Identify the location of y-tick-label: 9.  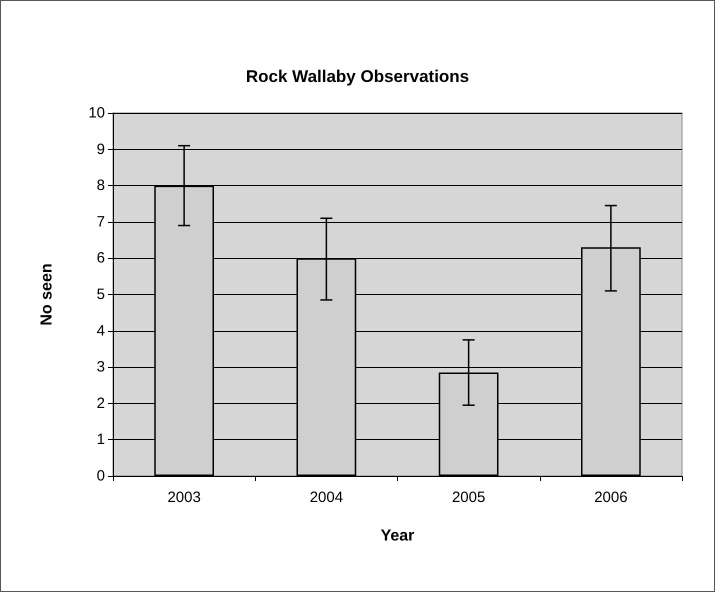
(100, 149).